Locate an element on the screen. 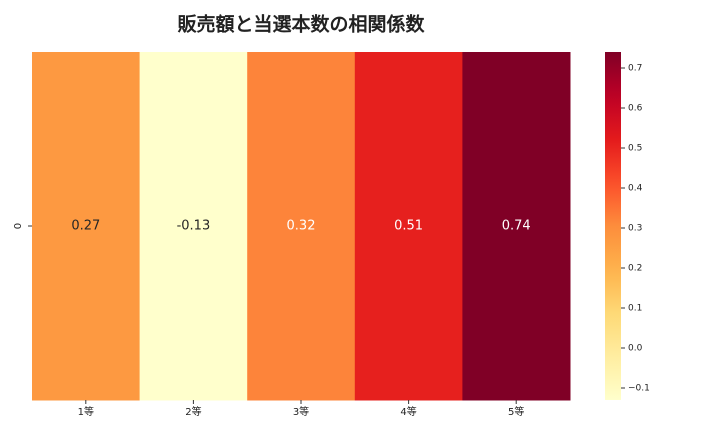 The width and height of the screenshot is (720, 432). colorbar-tick-label: 0.3 is located at coordinates (635, 229).